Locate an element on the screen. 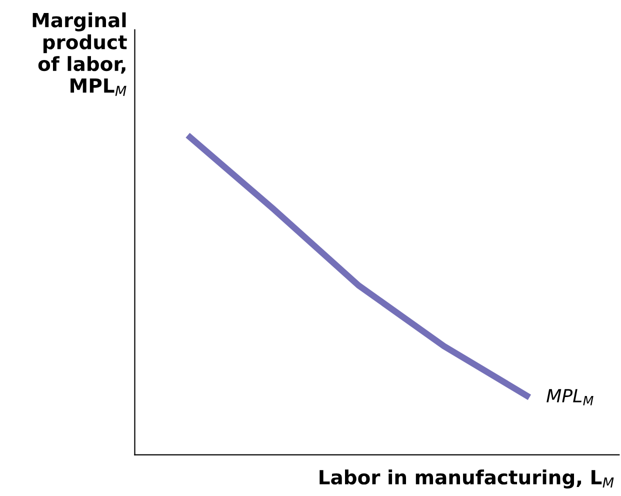 The width and height of the screenshot is (621, 496). x-axis-title: Labor in manufacturing, L$_{M}$ is located at coordinates (467, 479).